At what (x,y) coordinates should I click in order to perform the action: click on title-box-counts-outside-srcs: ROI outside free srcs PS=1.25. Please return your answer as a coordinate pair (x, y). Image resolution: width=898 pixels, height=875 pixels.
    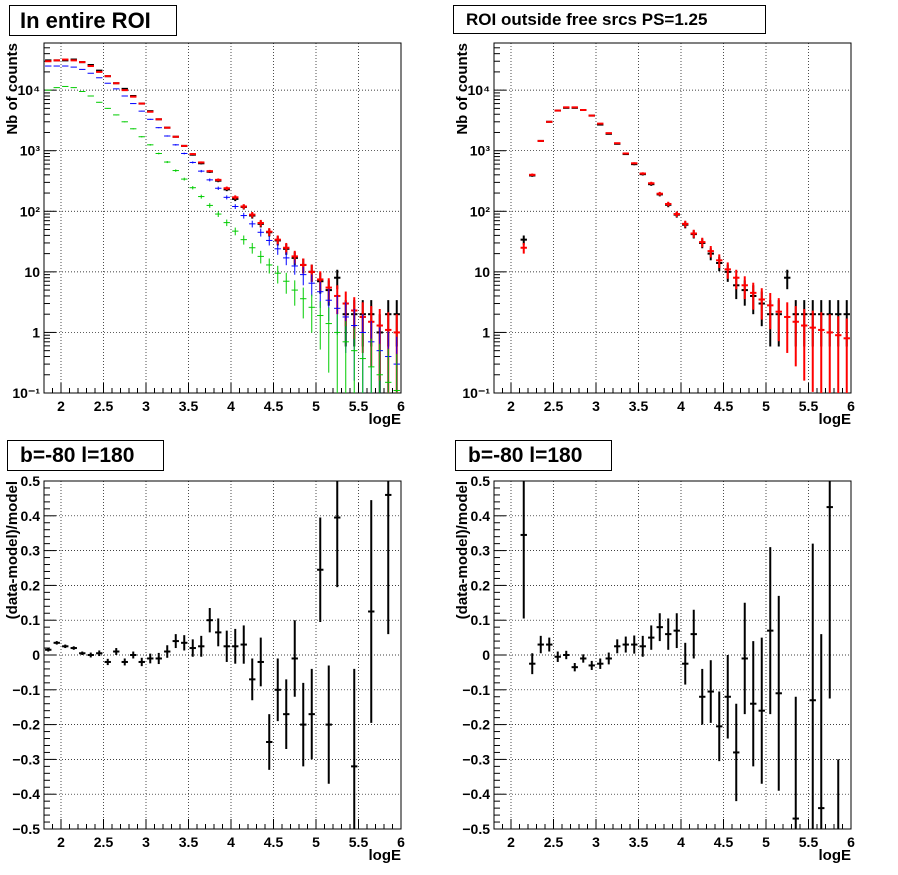
    Looking at the image, I should click on (609, 19).